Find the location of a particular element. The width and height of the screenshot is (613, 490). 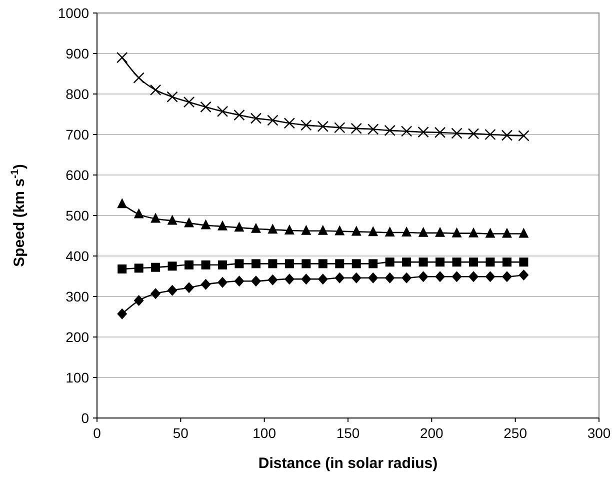

x-axis-title: Distance (in solar radius) is located at coordinates (348, 463).